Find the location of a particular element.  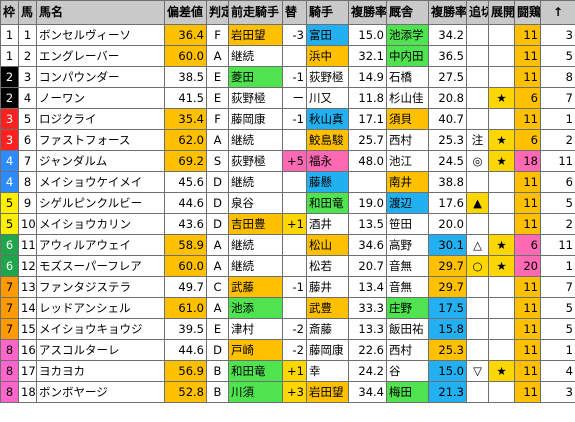

waku-cell: 1 is located at coordinates (9, 56).